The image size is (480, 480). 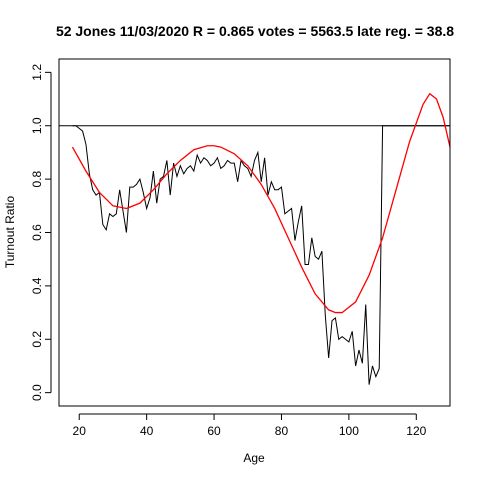 I want to click on x-axis-label: Age, so click(x=254, y=458).